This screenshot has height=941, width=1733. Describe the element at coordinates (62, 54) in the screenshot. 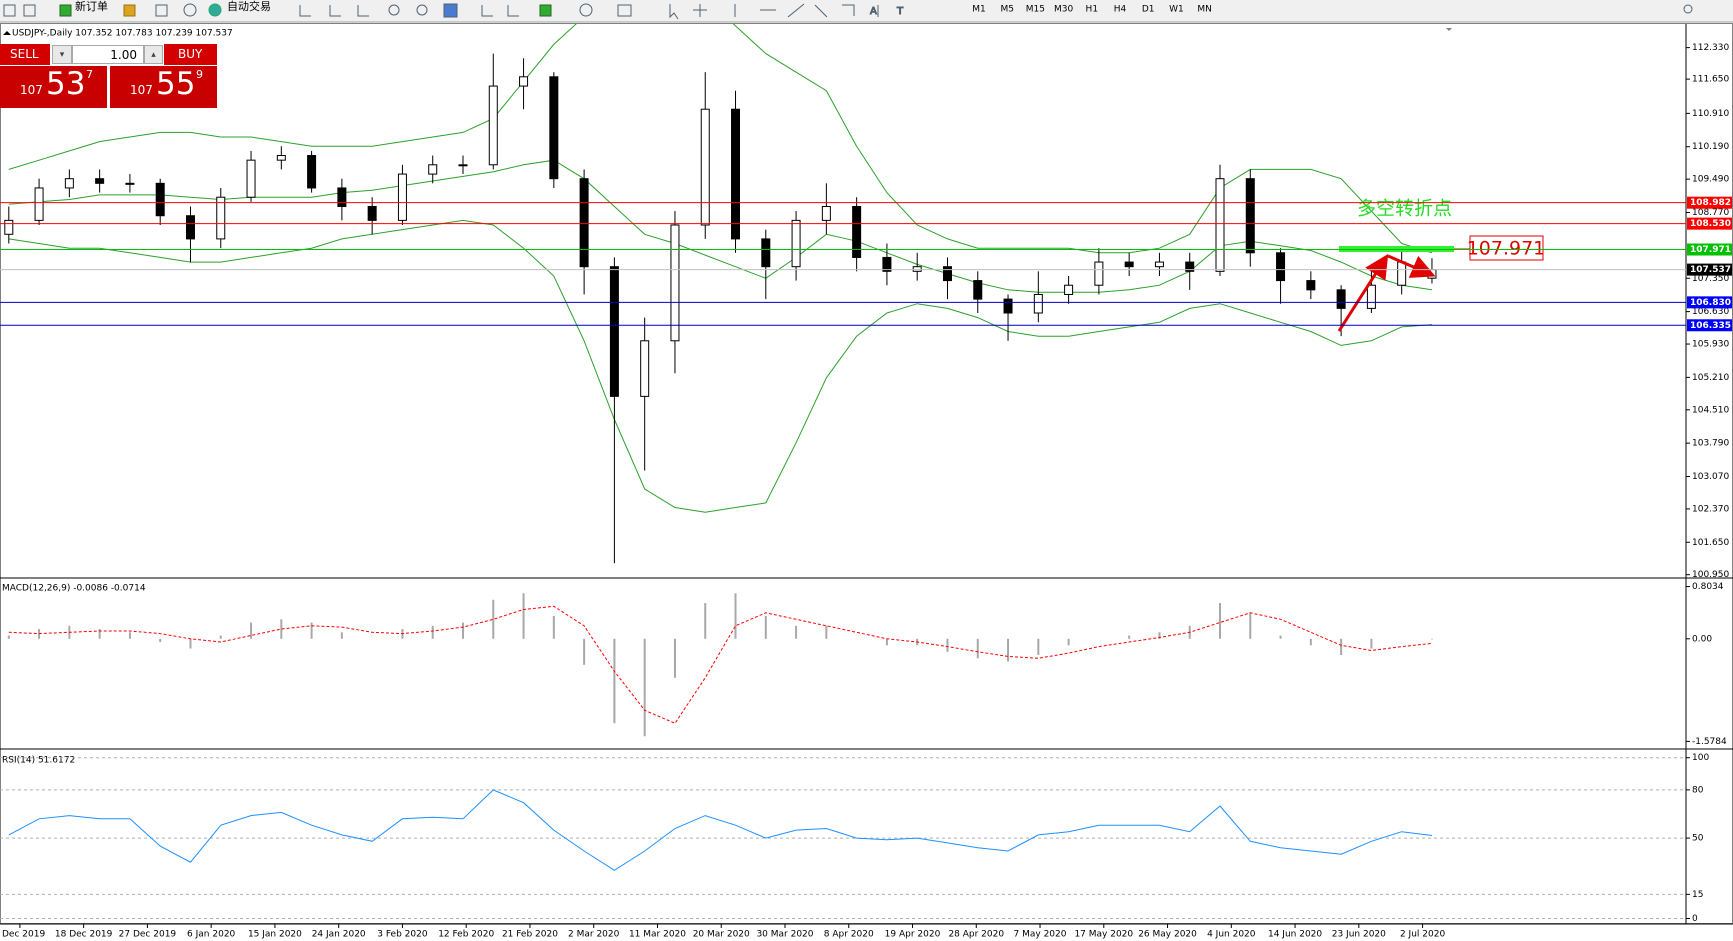

I see `volume-down: ▾` at that location.